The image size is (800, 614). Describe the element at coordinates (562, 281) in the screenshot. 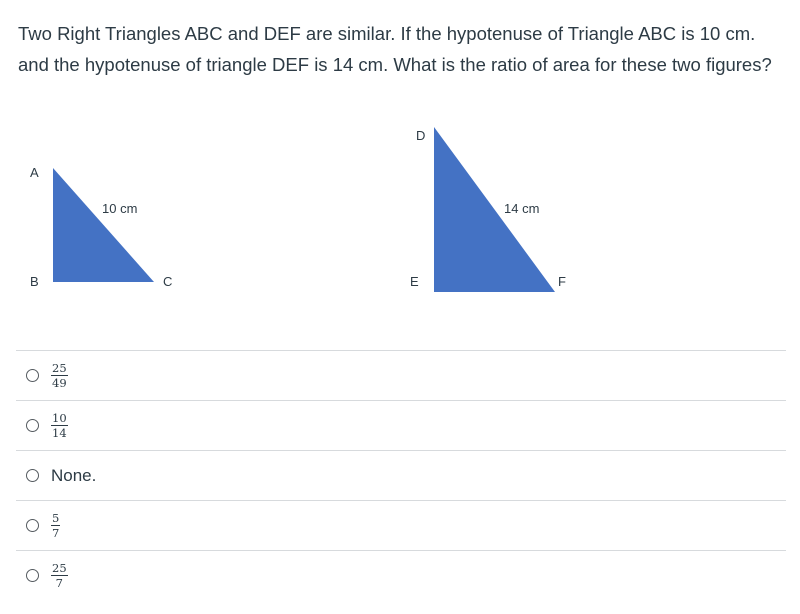

I see `vertex-label-f: F` at that location.